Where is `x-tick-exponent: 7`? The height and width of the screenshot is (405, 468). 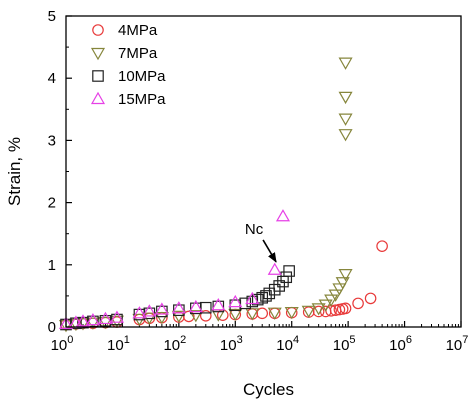 x-tick-exponent: 7 is located at coordinates (465, 340).